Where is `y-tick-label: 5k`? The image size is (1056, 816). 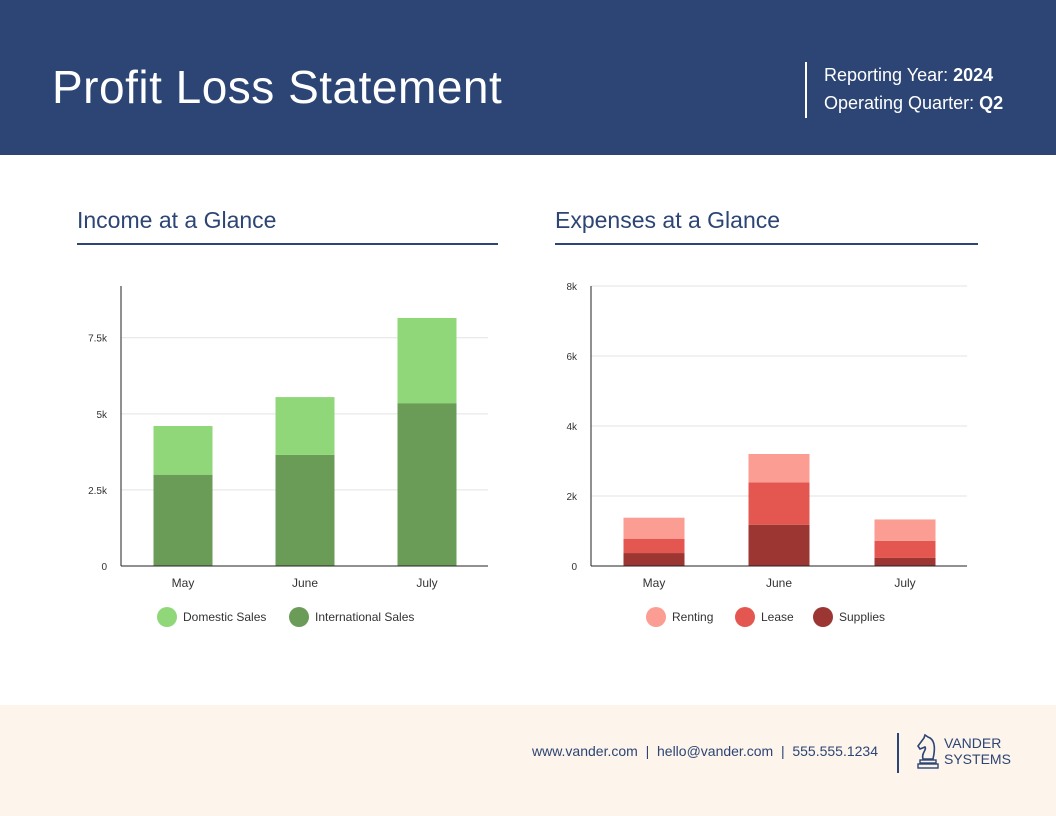 y-tick-label: 5k is located at coordinates (102, 415).